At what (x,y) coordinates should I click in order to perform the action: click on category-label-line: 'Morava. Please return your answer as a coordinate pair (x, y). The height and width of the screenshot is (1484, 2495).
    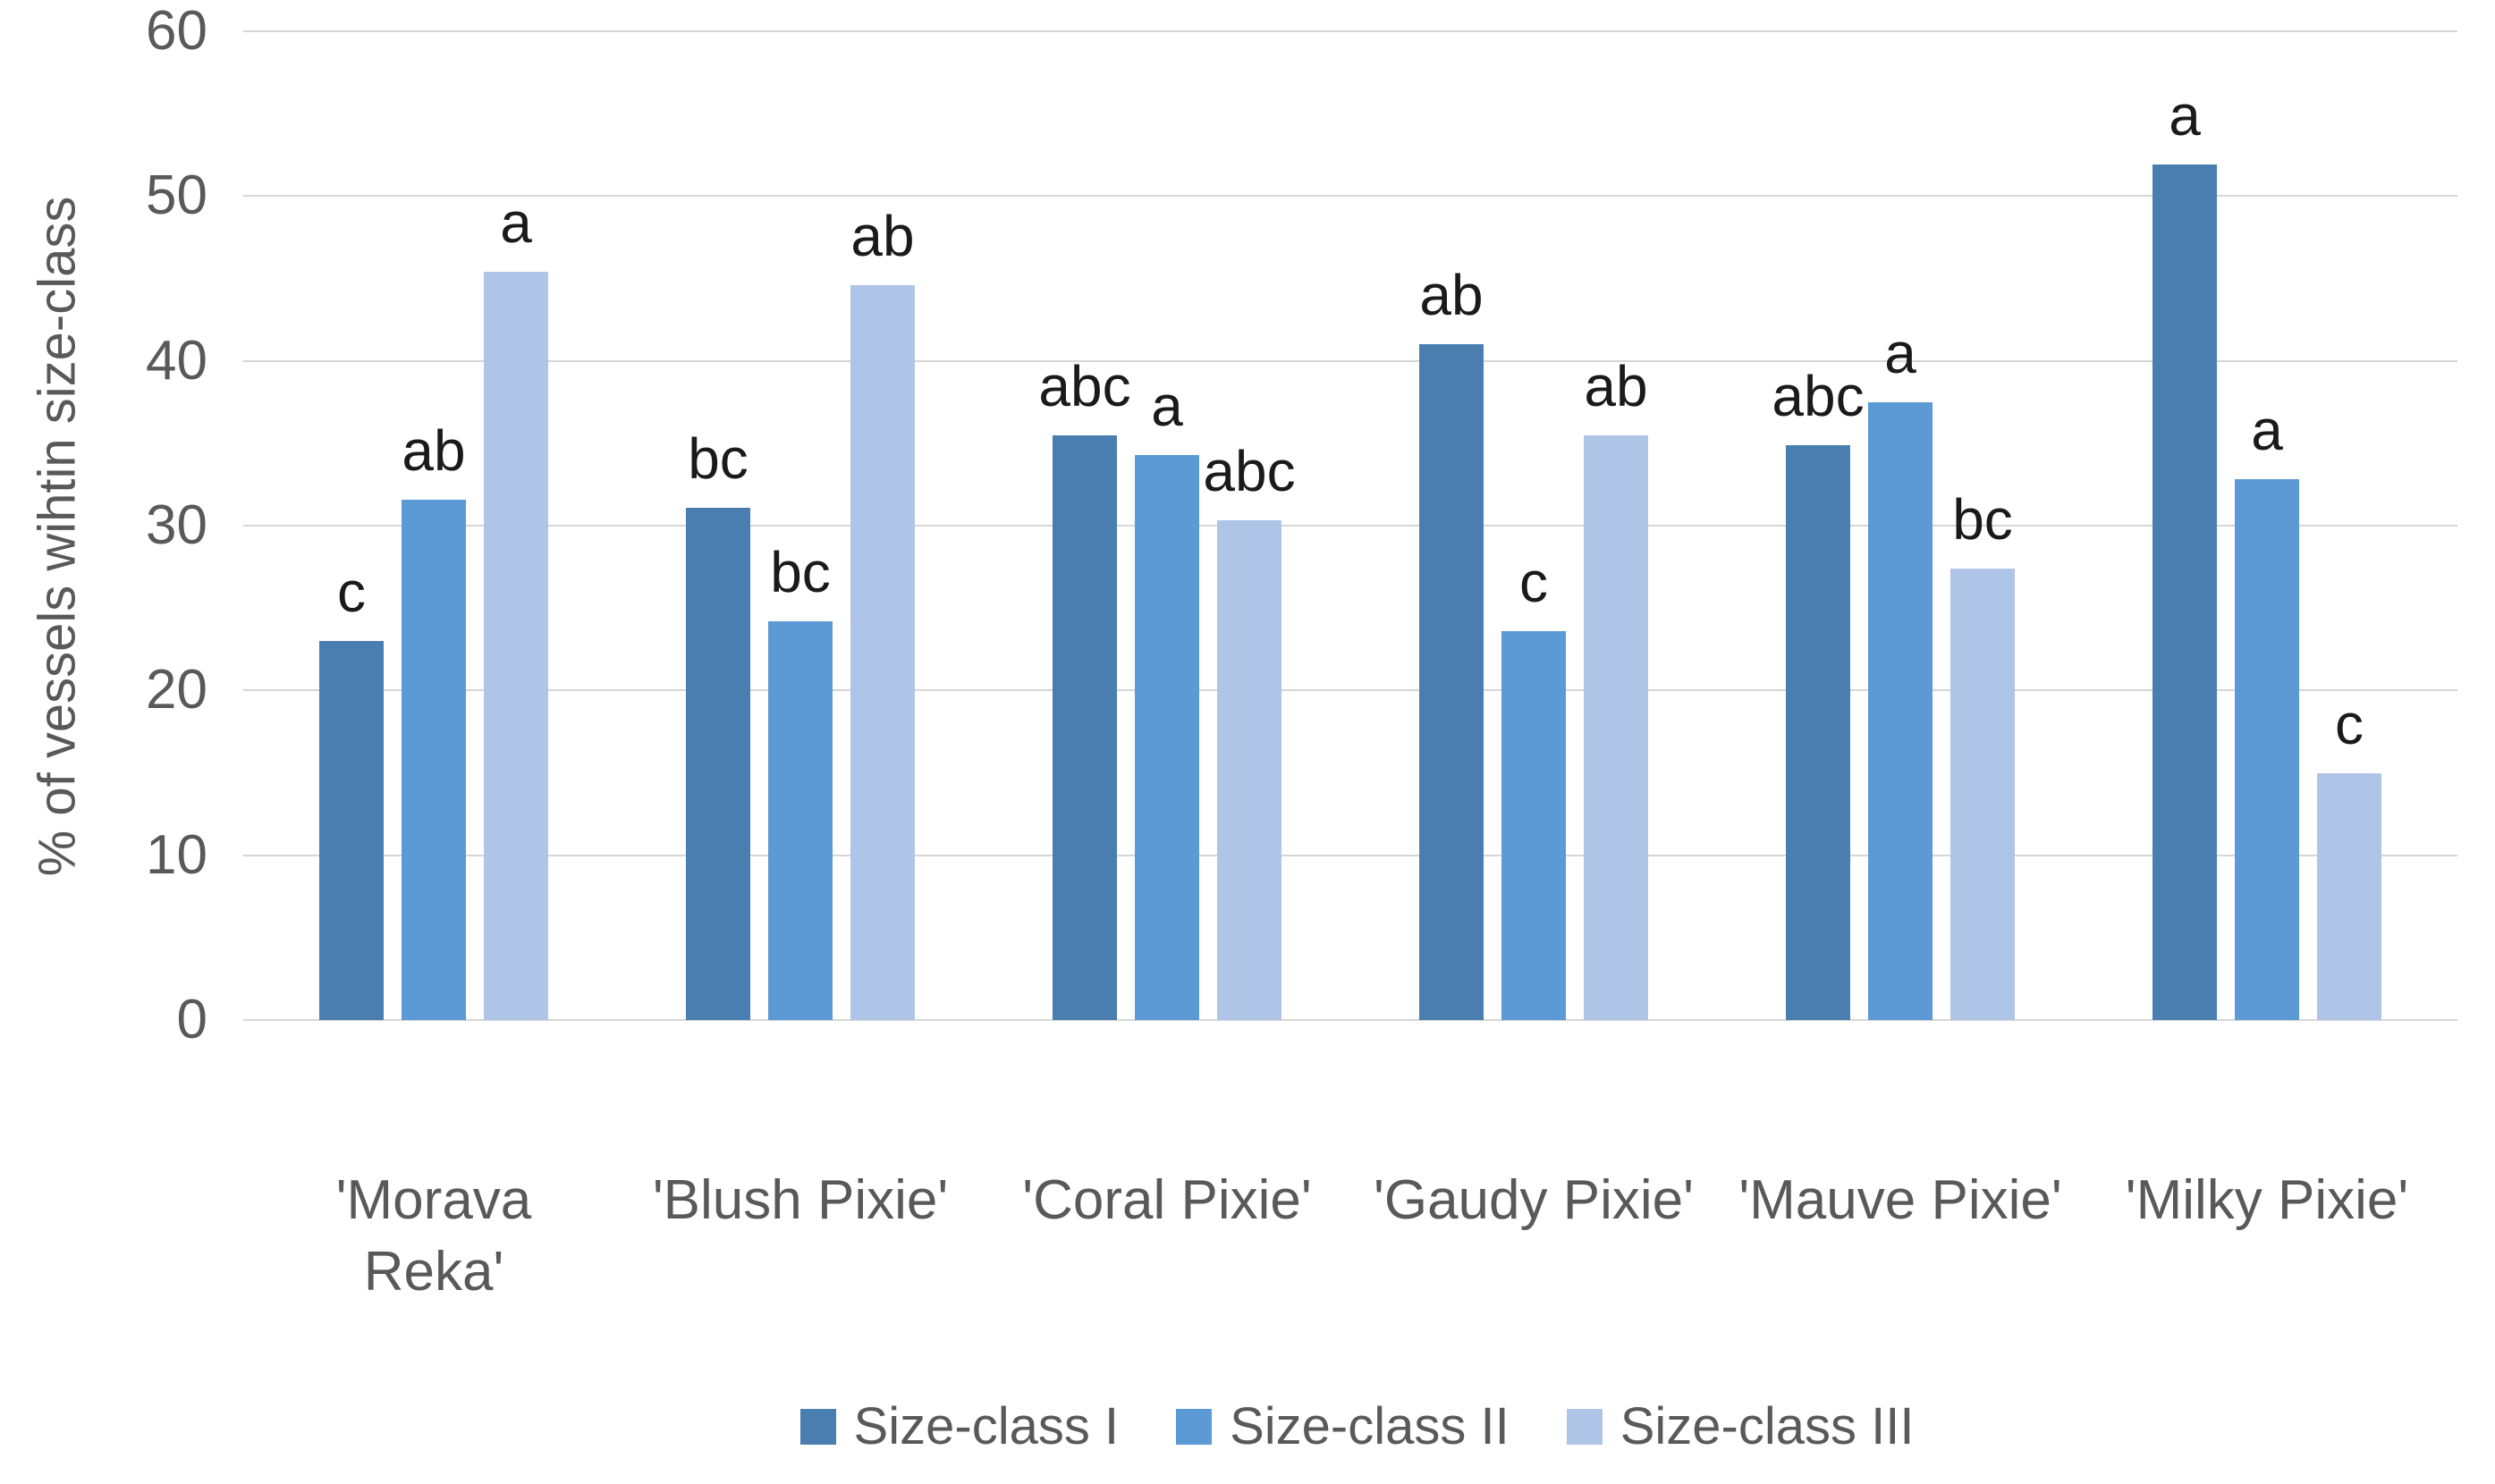
    Looking at the image, I should click on (433, 1200).